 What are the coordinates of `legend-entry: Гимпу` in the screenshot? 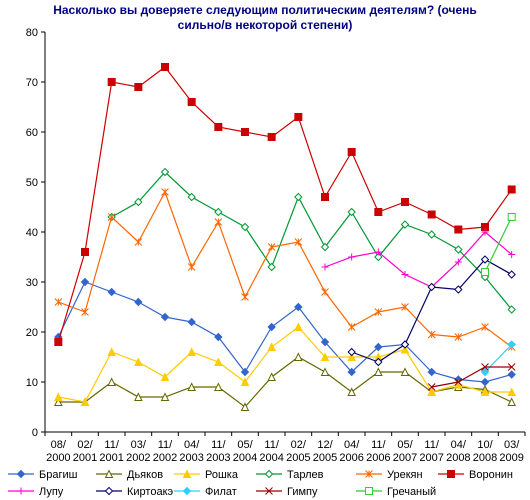 It's located at (287, 492).